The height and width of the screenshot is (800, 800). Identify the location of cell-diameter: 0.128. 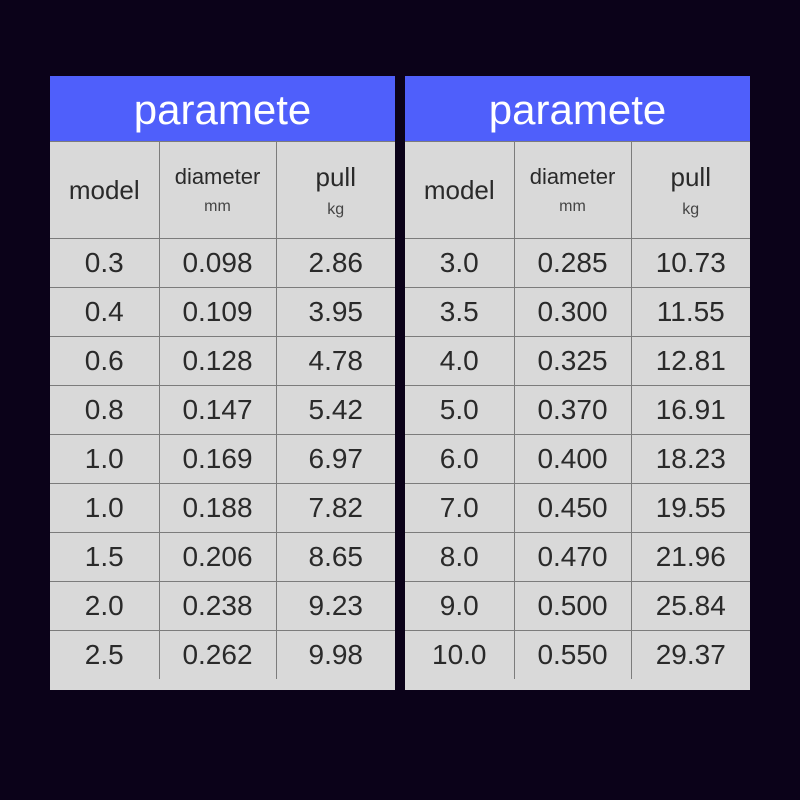
(217, 361).